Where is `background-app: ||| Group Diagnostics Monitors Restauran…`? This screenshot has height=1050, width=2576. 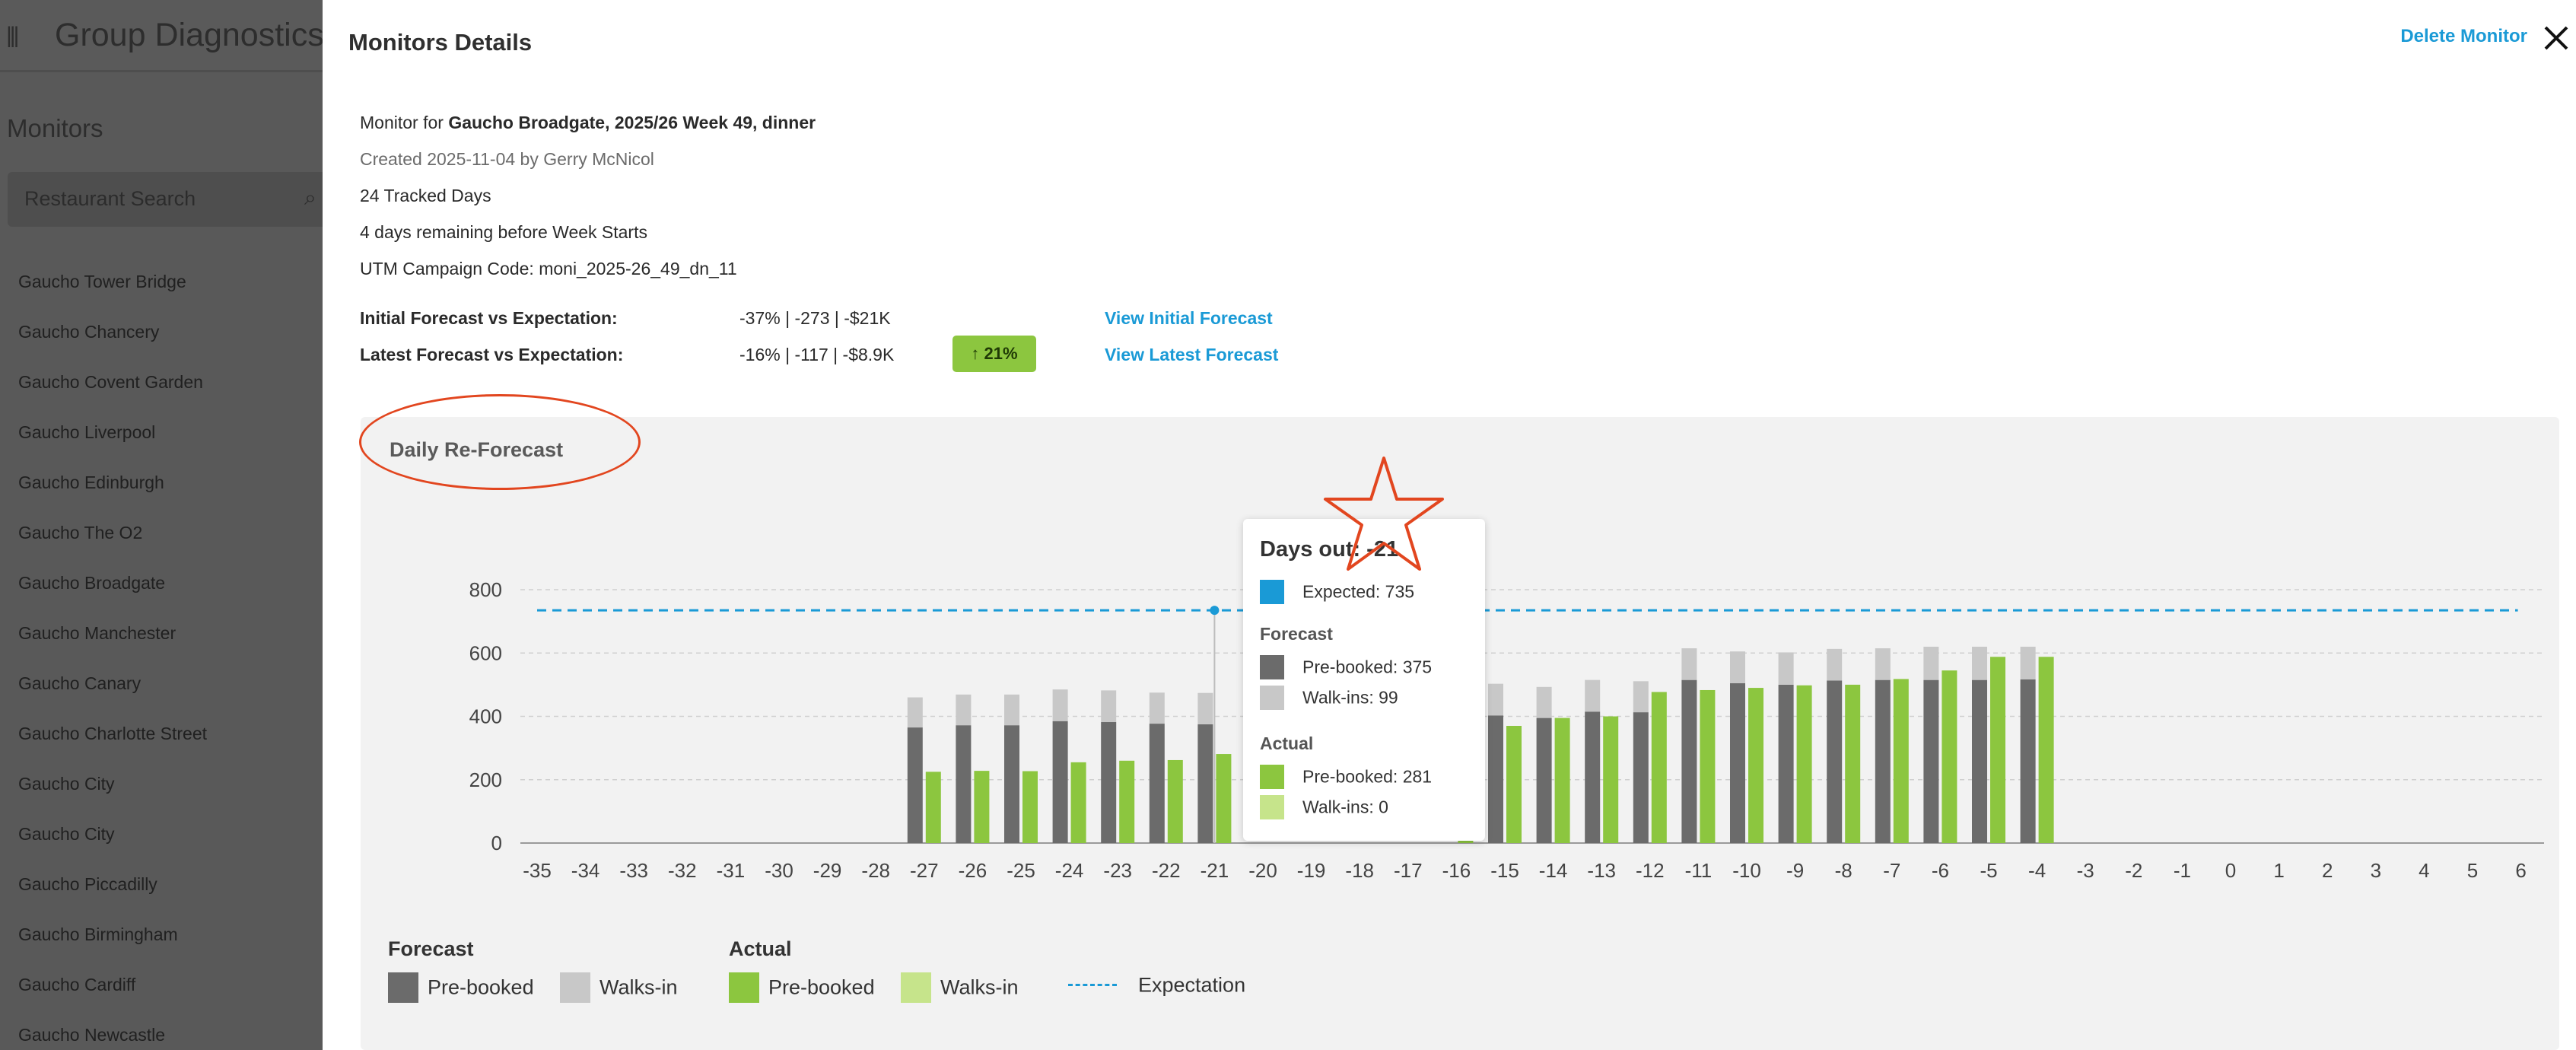
background-app: ||| Group Diagnostics Monitors Restauran… is located at coordinates (161, 525).